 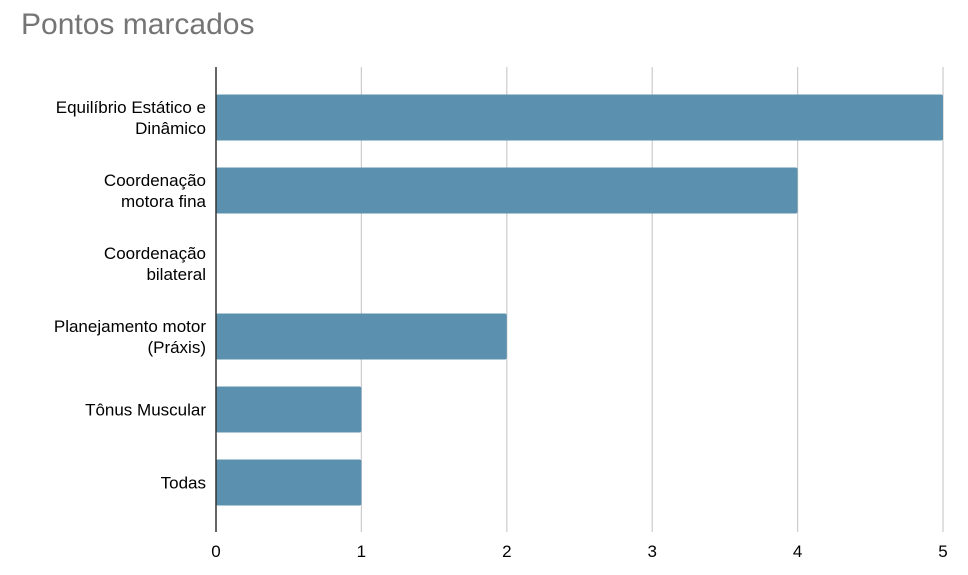 I want to click on x-tick-label: 2, so click(x=506, y=551).